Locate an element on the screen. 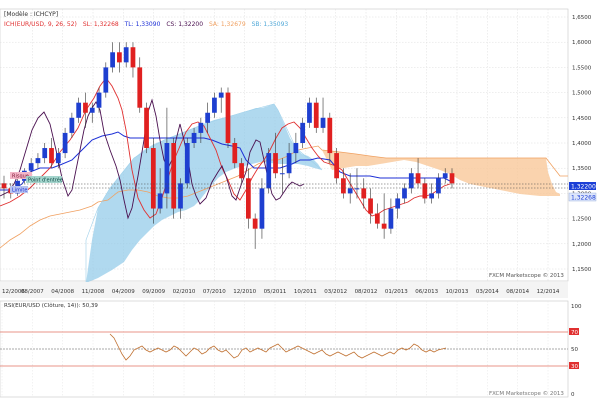  watermark-rsi: FXCM Marketscope © 2013 is located at coordinates (526, 393).